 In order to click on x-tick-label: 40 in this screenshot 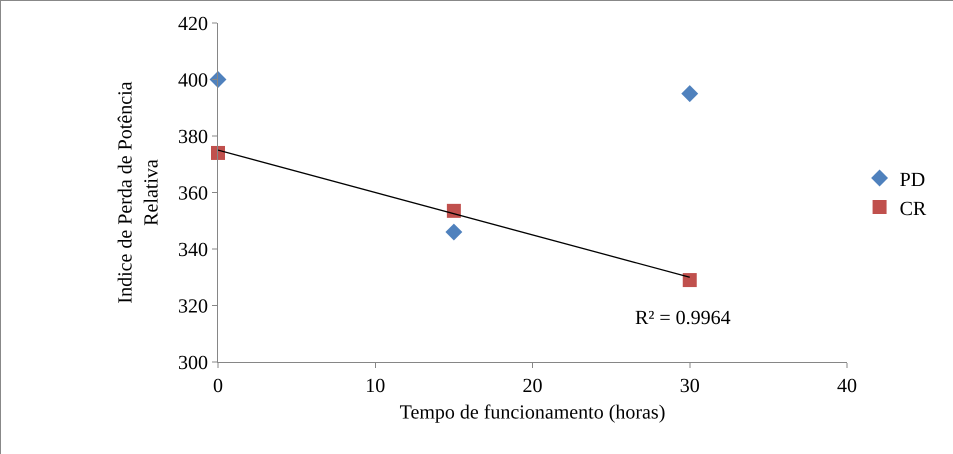, I will do `click(847, 386)`.